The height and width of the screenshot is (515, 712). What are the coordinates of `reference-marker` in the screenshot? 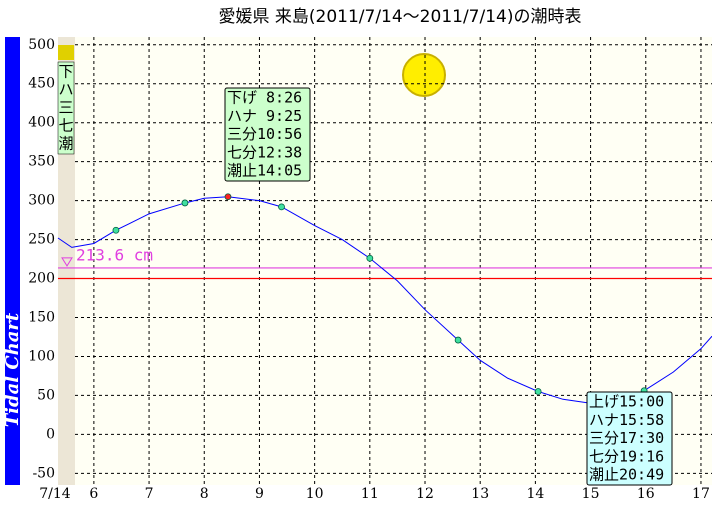 It's located at (67, 262).